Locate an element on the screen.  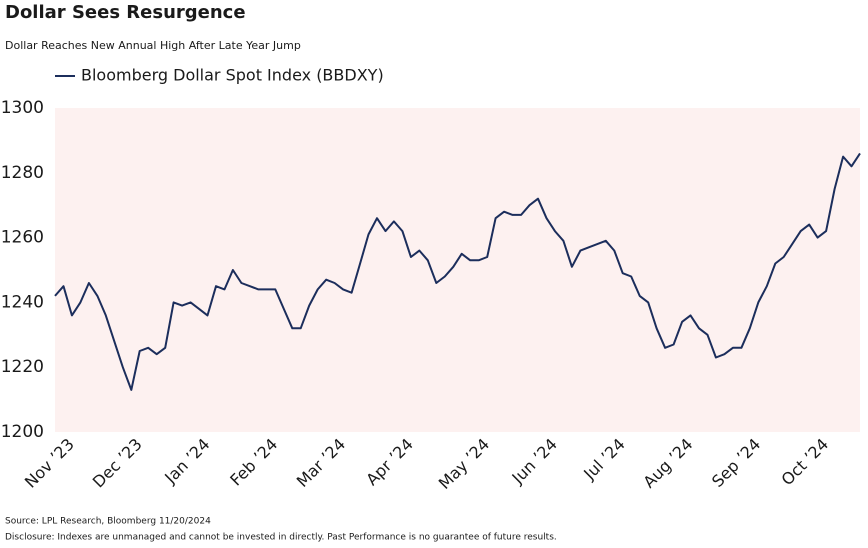
y-tick-label: 1260 is located at coordinates (22, 238).